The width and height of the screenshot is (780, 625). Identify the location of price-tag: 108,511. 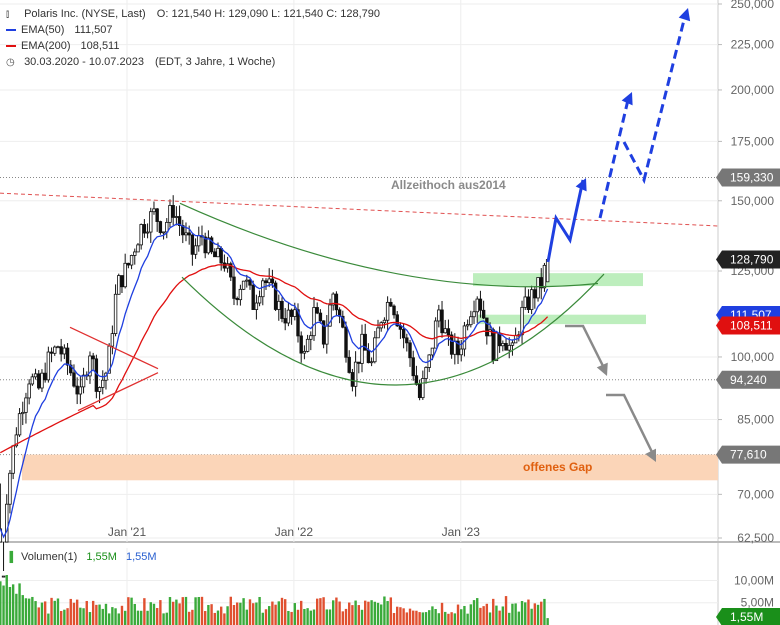
(748, 325).